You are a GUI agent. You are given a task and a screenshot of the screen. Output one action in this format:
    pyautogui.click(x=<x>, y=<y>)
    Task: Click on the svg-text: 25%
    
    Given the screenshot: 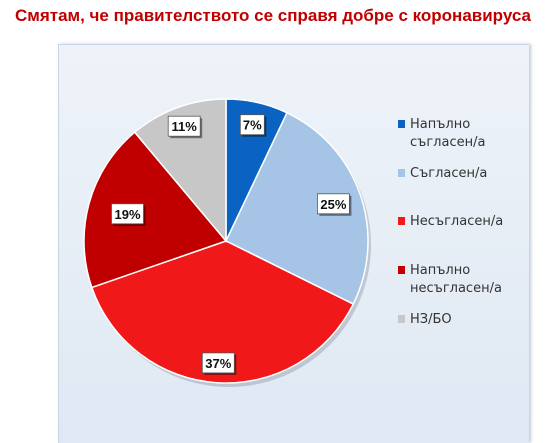 What is the action you would take?
    pyautogui.click(x=333, y=204)
    